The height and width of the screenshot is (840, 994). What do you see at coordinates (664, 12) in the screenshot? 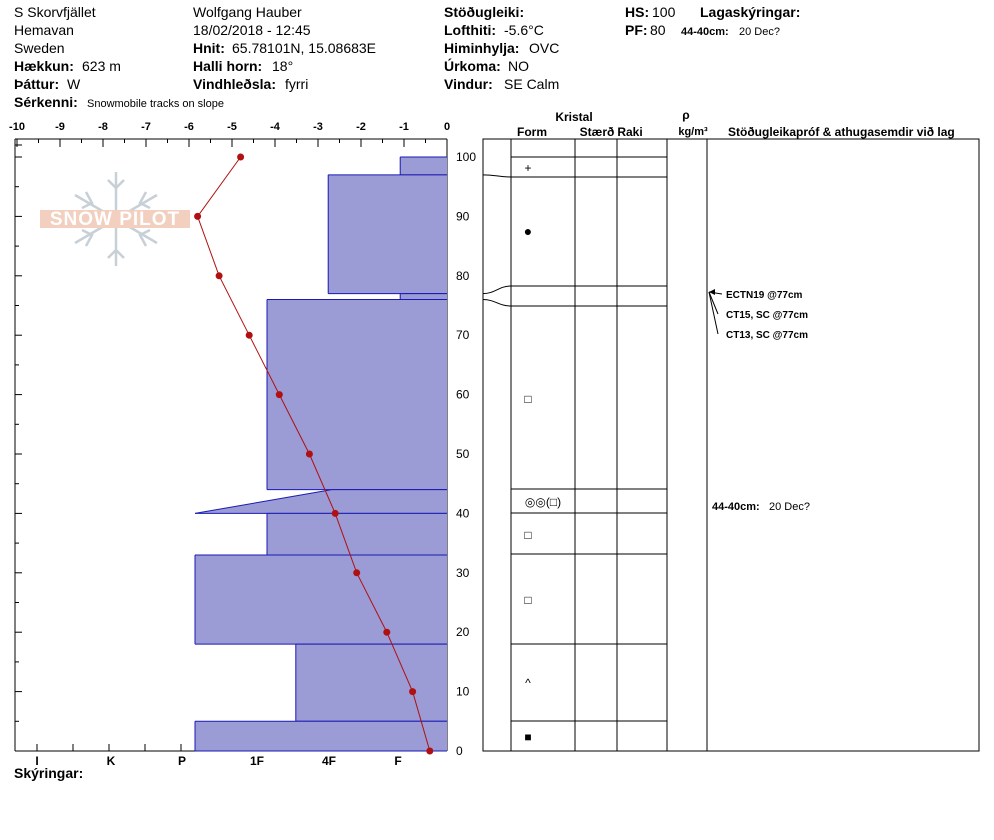
I see `hs-value: 100` at bounding box center [664, 12].